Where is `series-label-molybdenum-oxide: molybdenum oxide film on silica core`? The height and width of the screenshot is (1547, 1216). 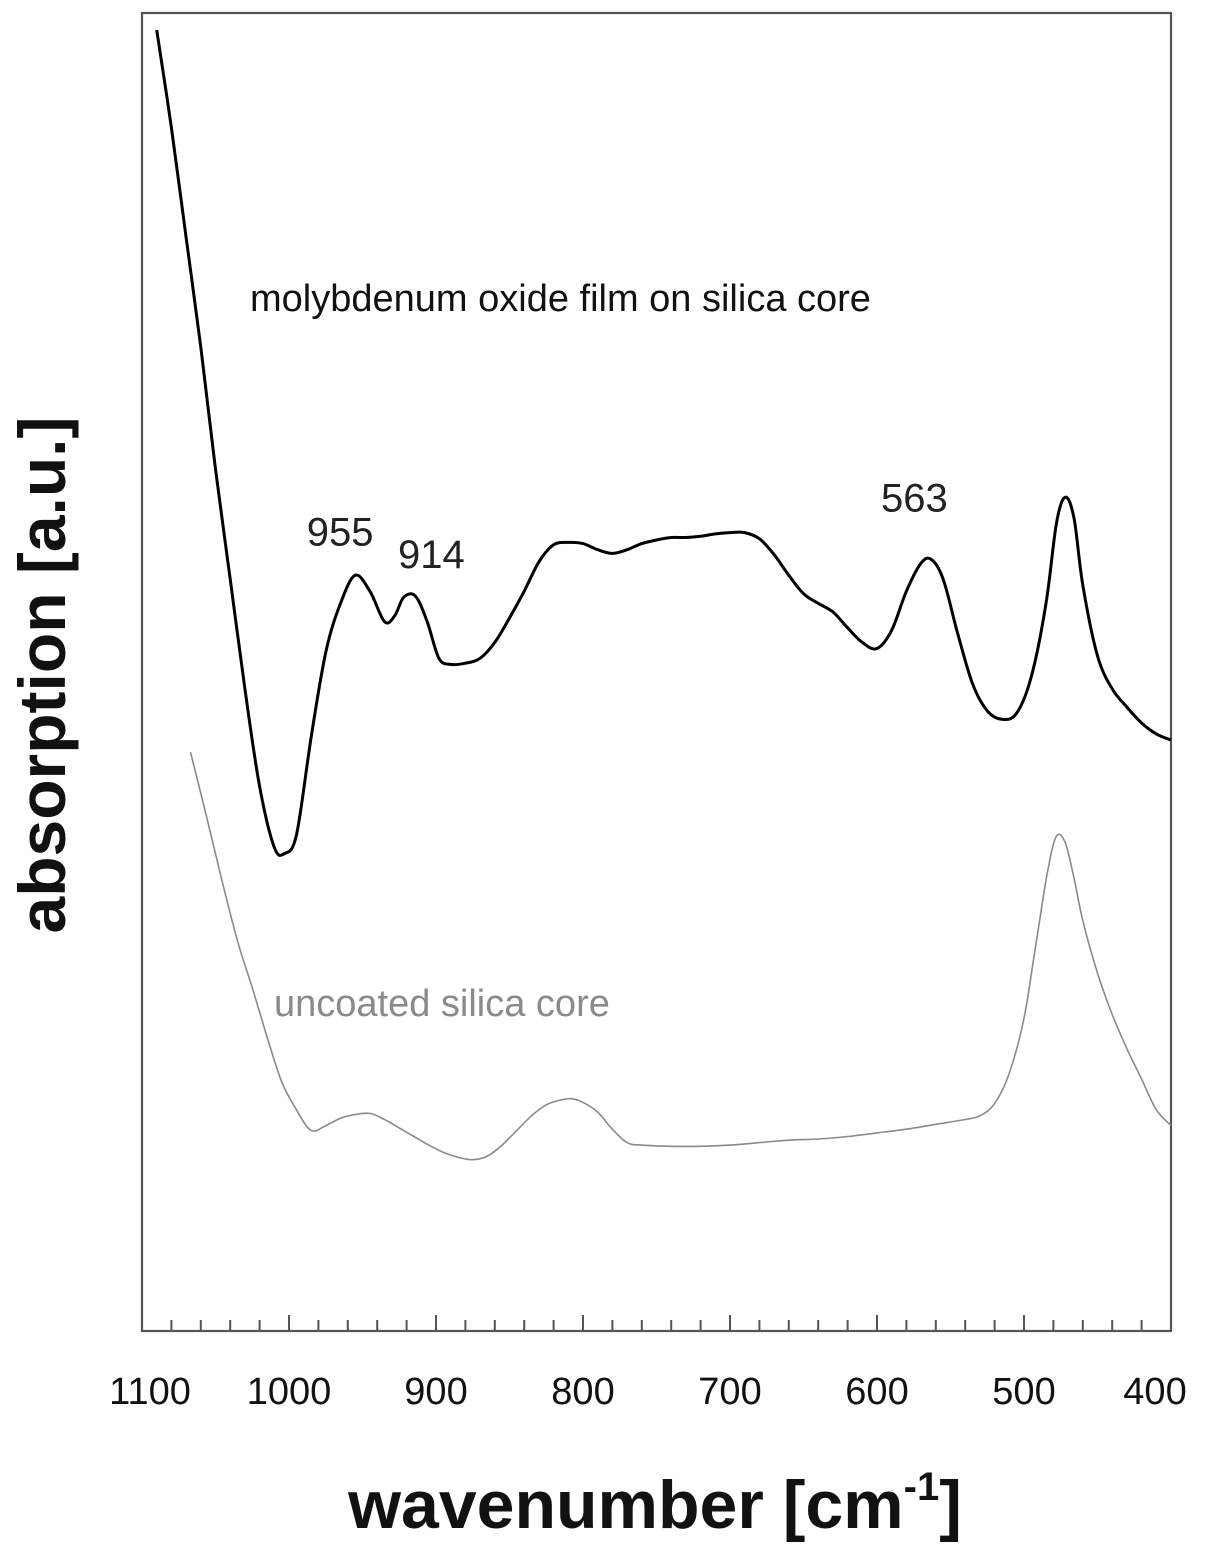
series-label-molybdenum-oxide: molybdenum oxide film on silica core is located at coordinates (560, 299).